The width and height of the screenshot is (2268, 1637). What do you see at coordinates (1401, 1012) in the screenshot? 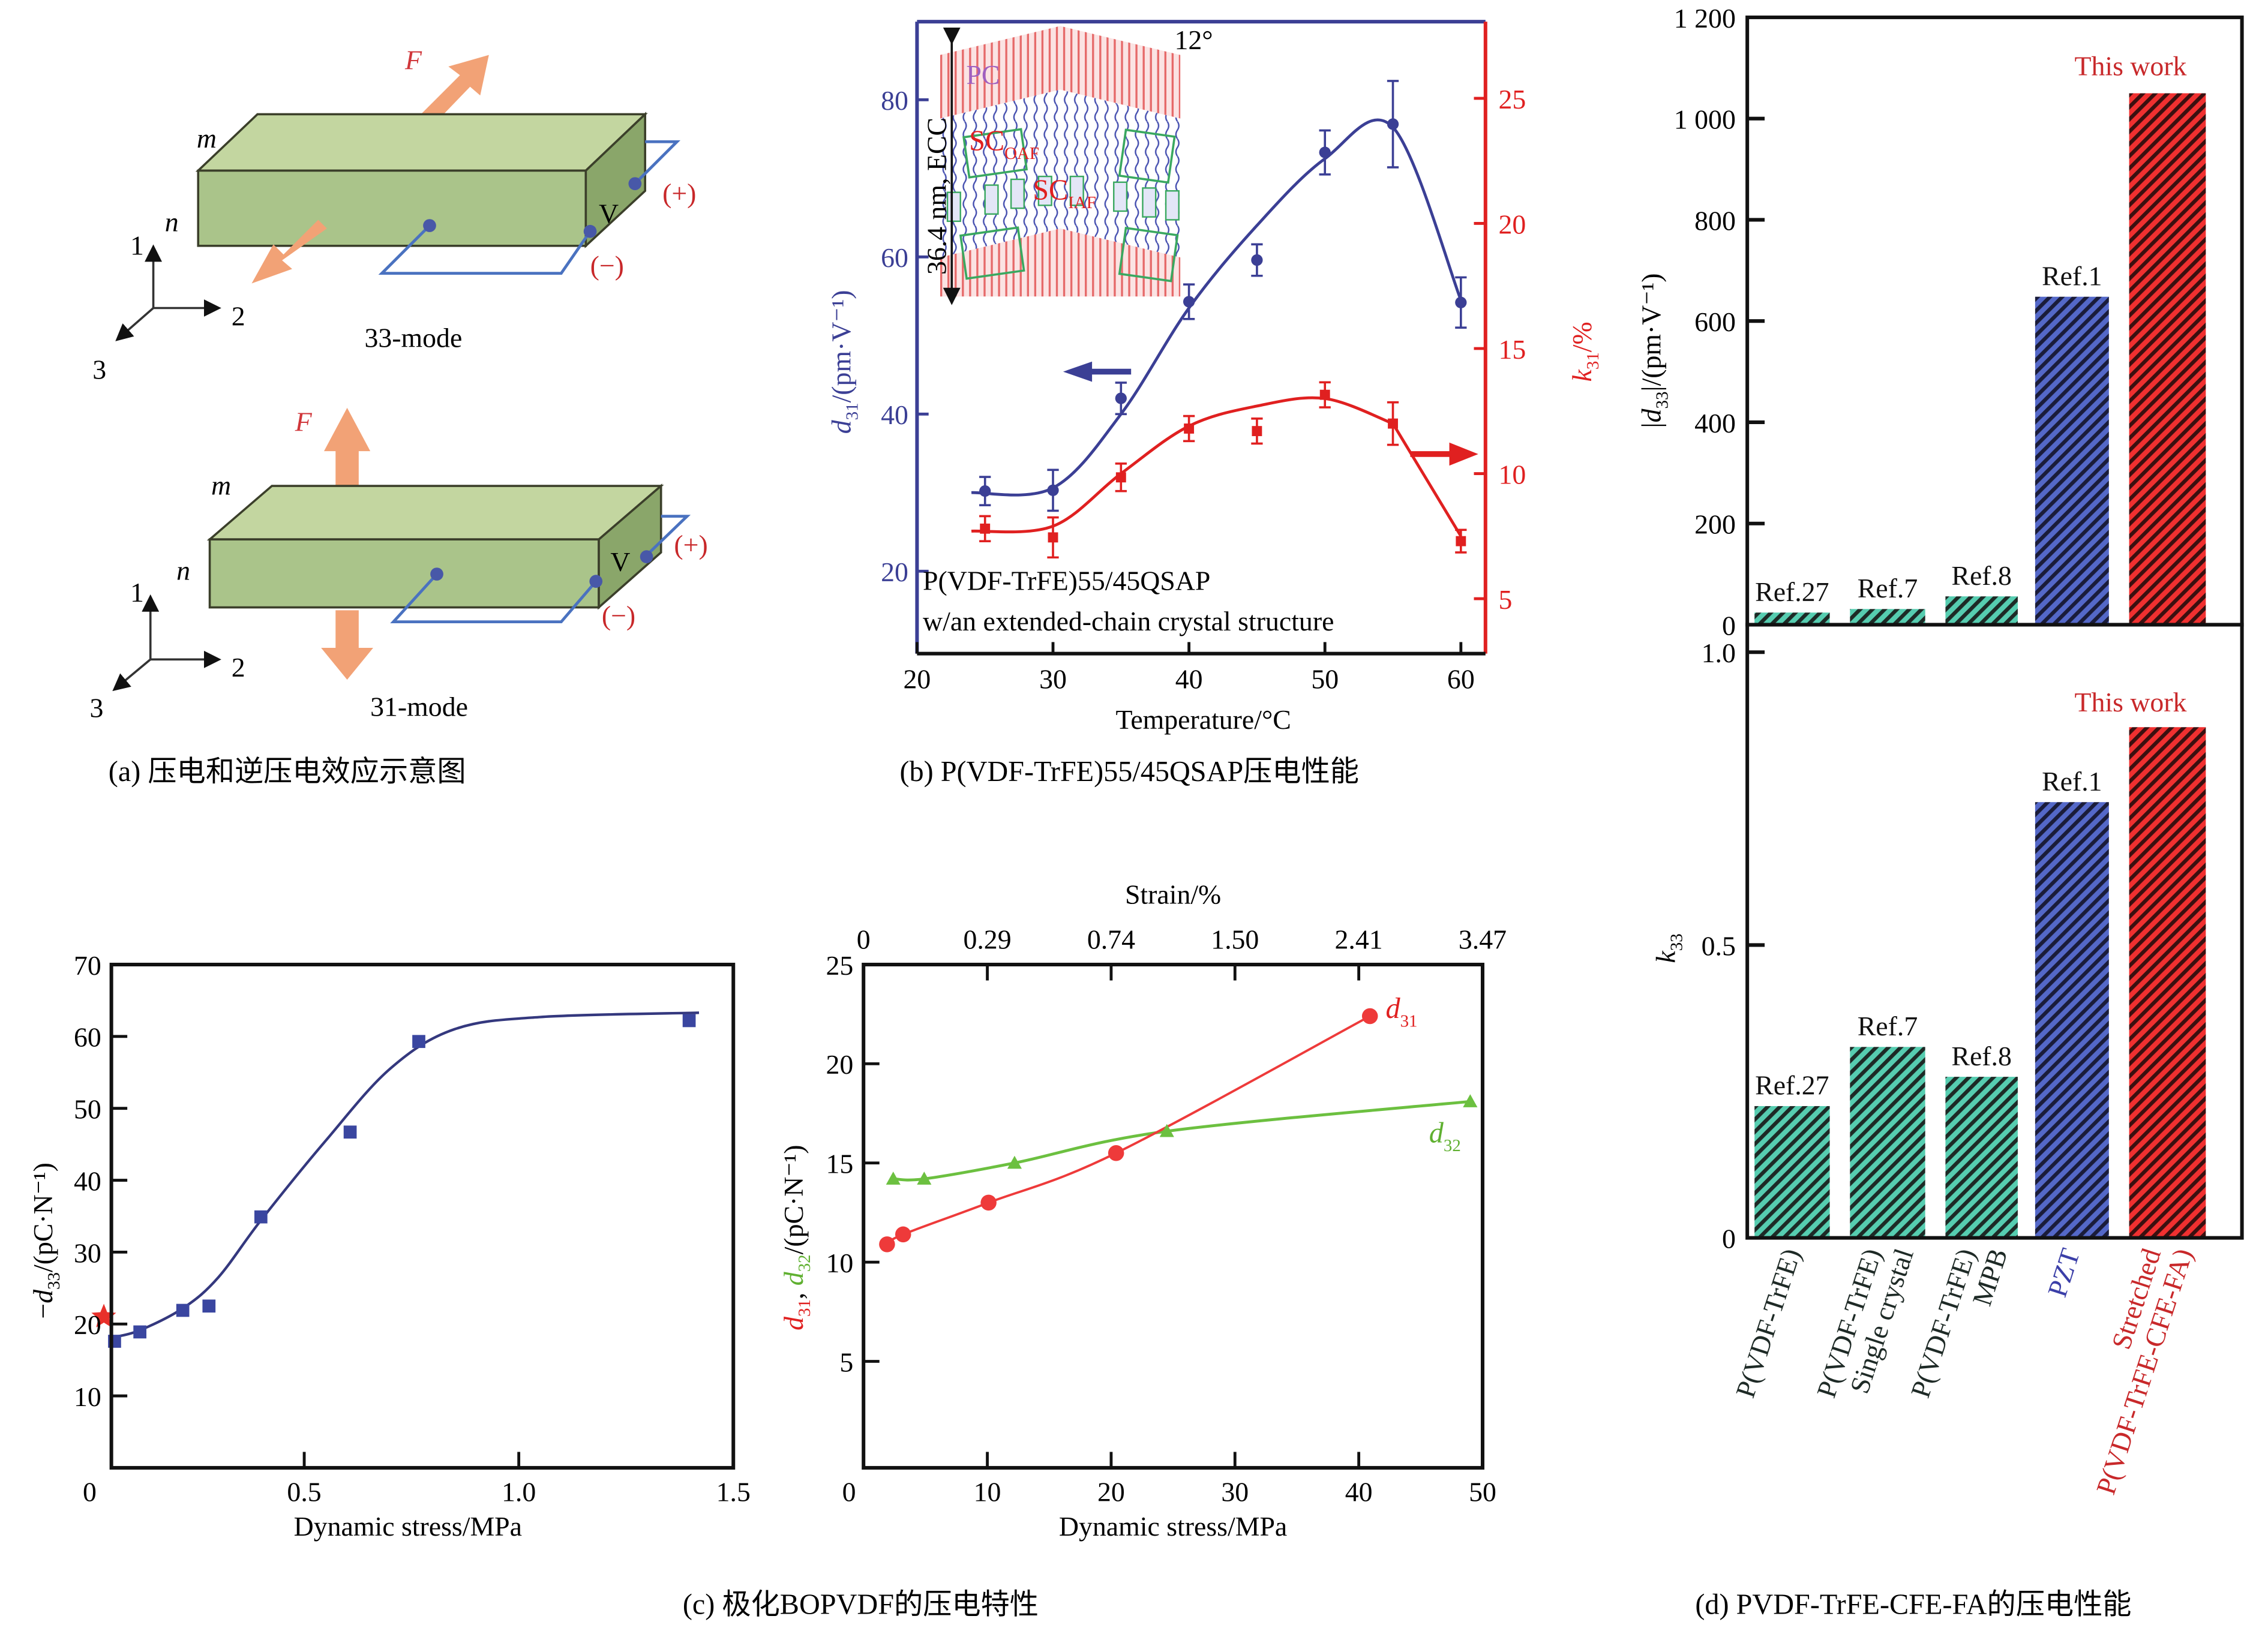
I see `series-label-d31: d31` at bounding box center [1401, 1012].